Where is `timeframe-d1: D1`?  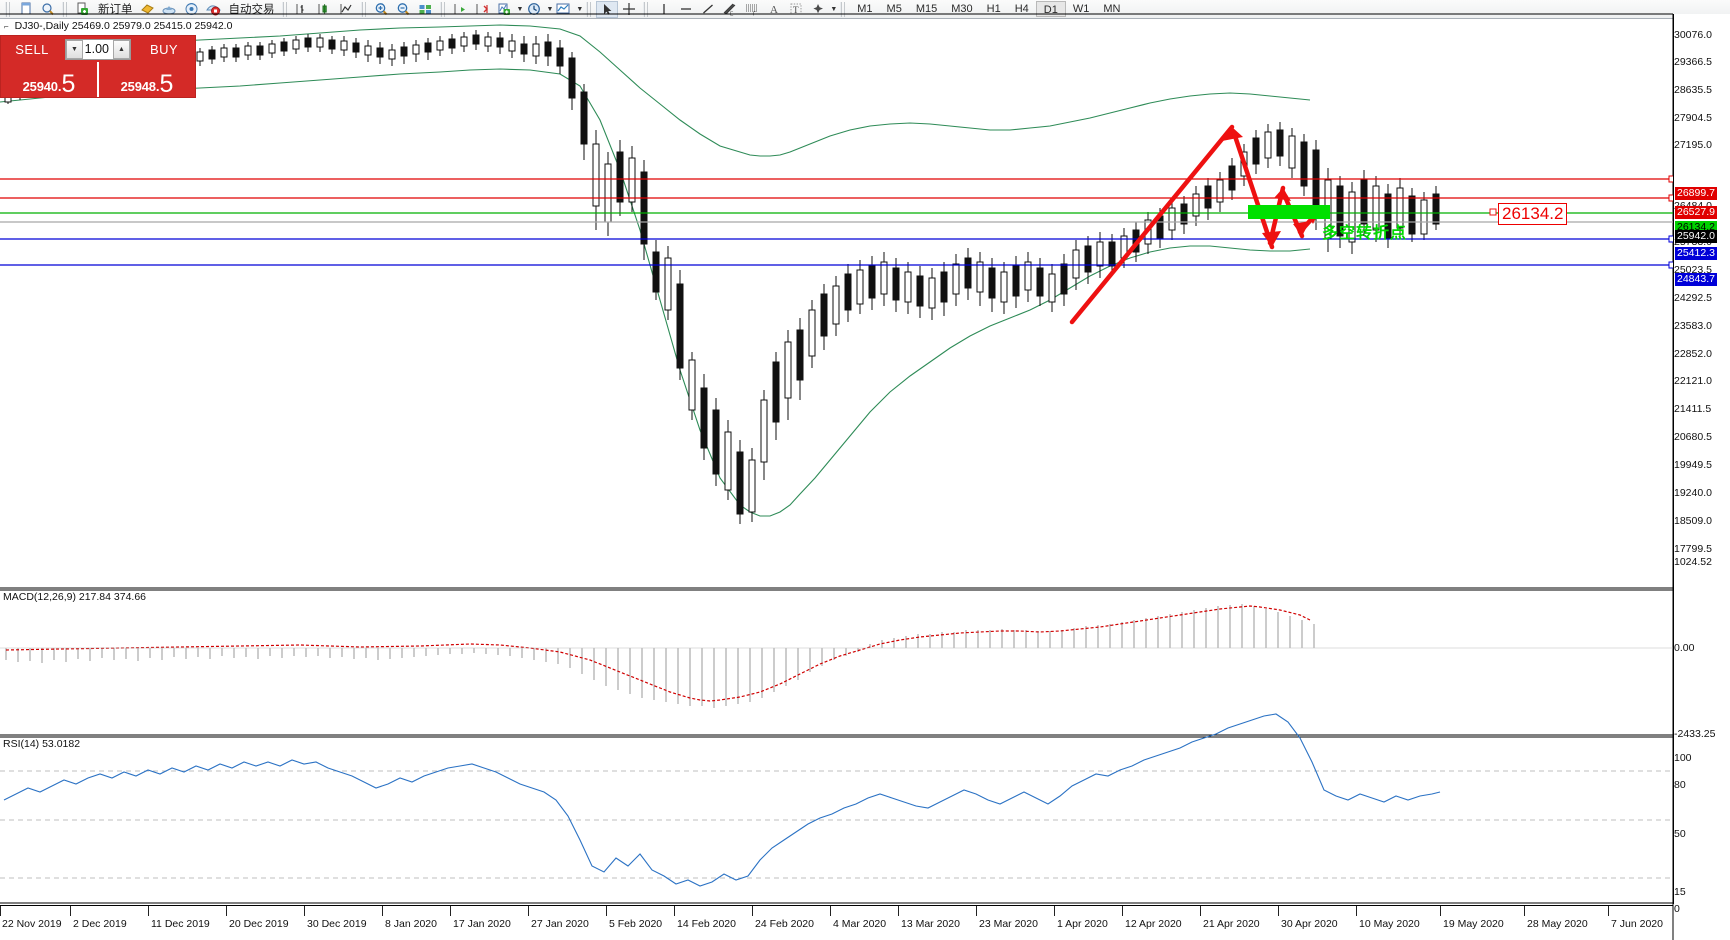
timeframe-d1: D1 is located at coordinates (1050, 9).